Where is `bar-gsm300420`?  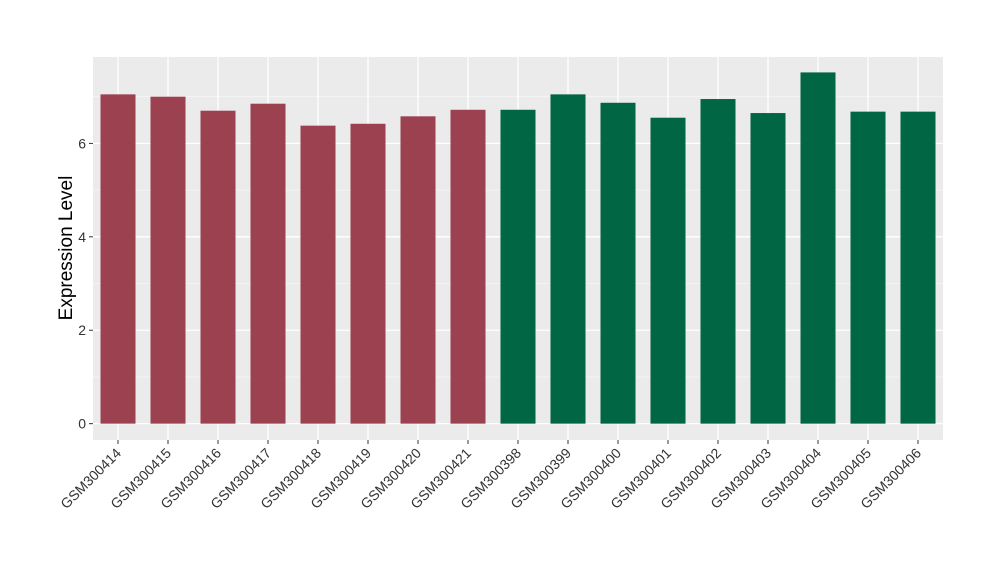
bar-gsm300420 is located at coordinates (418, 270).